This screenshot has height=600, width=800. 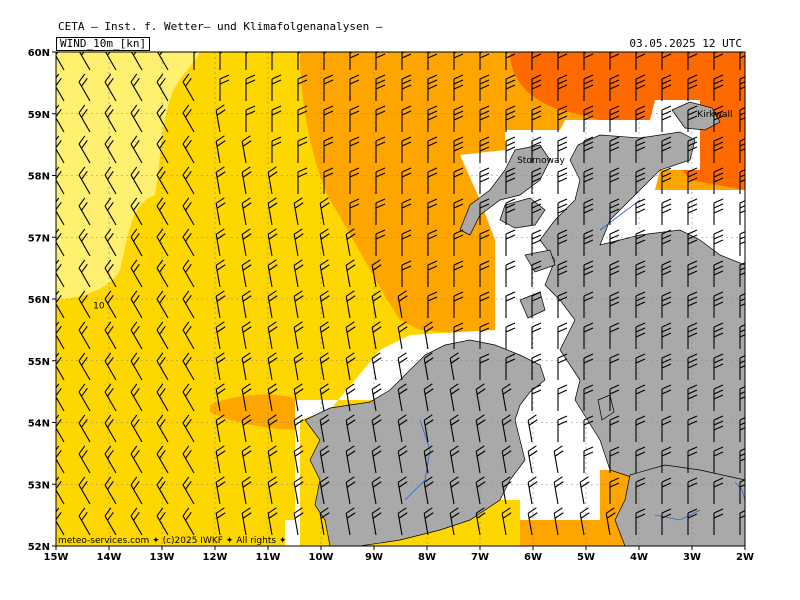 I want to click on lon-tick-label: 11W, so click(x=268, y=557).